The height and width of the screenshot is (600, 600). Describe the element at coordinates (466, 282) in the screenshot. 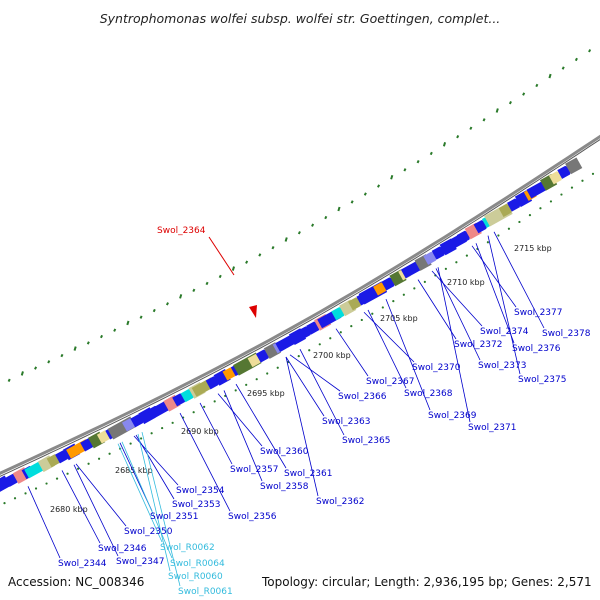

I see `kbp-tick-label: 2710 kbp` at that location.